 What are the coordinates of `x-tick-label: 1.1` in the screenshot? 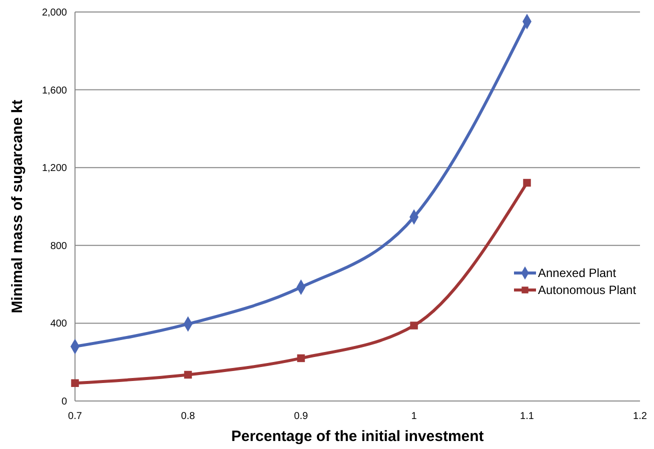 It's located at (527, 416).